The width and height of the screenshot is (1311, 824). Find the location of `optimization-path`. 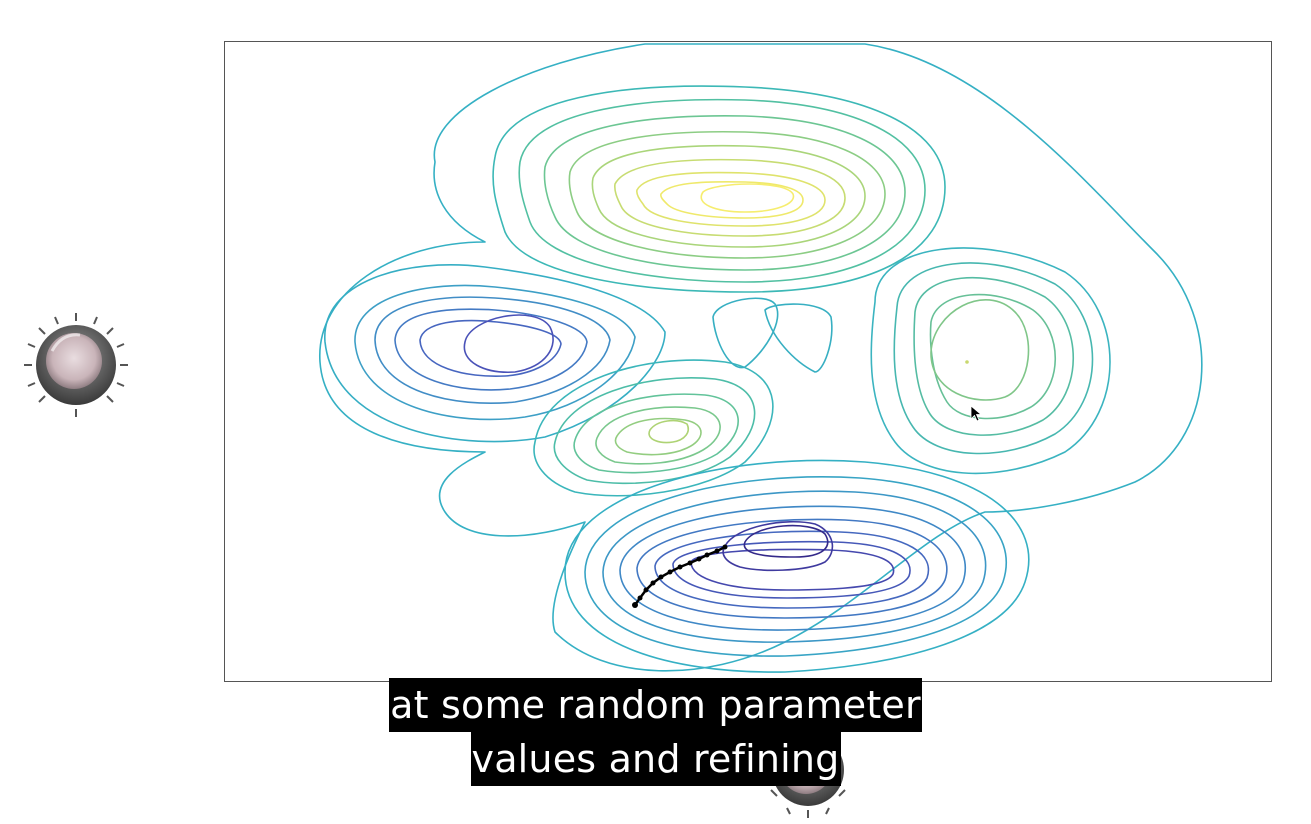

optimization-path is located at coordinates (680, 576).